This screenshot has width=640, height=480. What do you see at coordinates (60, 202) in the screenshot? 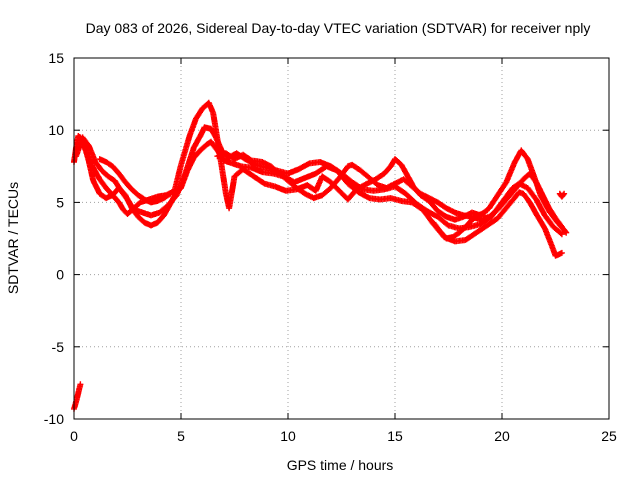
I see `y-tick-label: 5` at bounding box center [60, 202].